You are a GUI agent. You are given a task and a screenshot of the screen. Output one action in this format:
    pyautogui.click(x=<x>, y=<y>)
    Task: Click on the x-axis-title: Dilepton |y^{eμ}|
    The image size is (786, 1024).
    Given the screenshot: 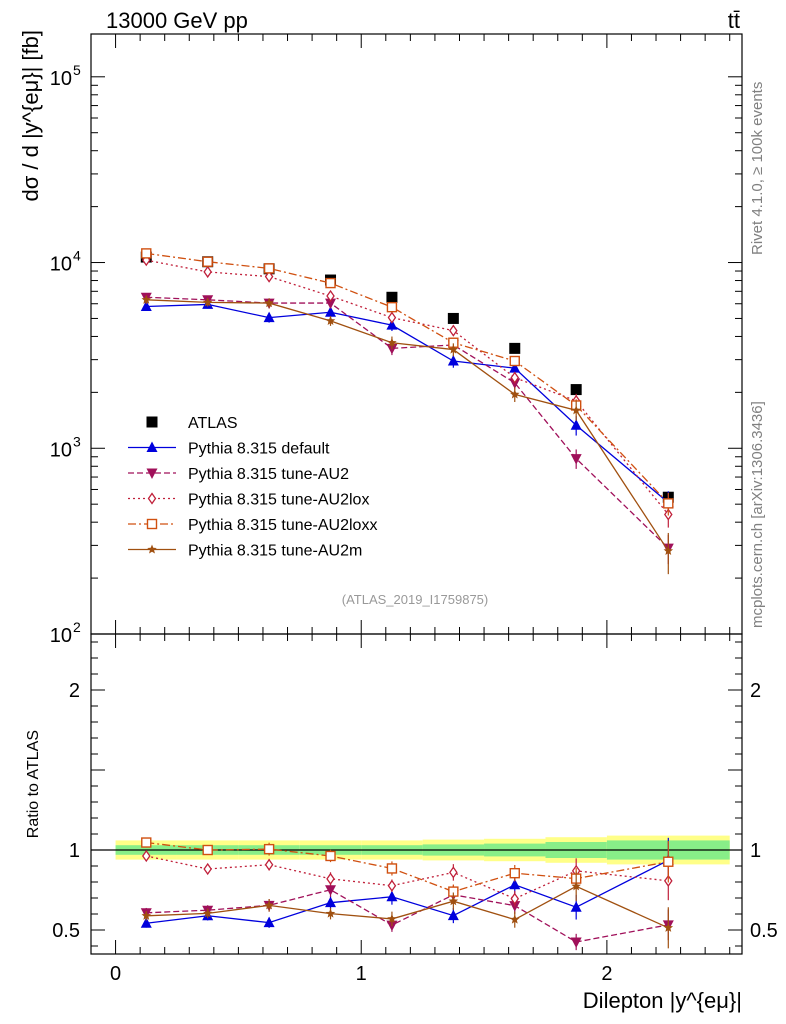 What is the action you would take?
    pyautogui.click(x=662, y=1000)
    